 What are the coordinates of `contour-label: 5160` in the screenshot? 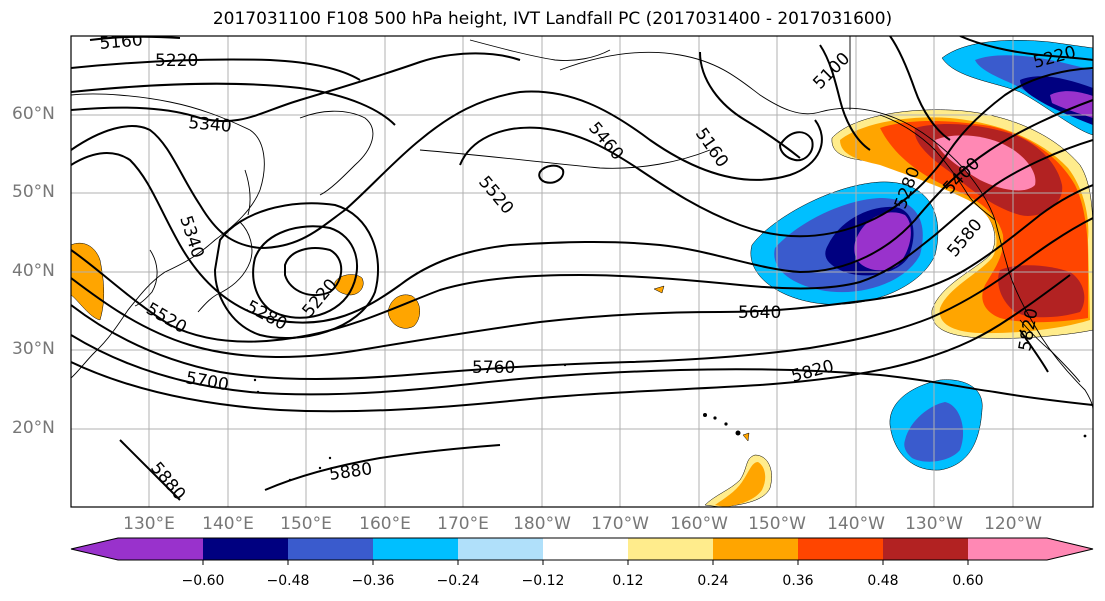 It's located at (121, 42).